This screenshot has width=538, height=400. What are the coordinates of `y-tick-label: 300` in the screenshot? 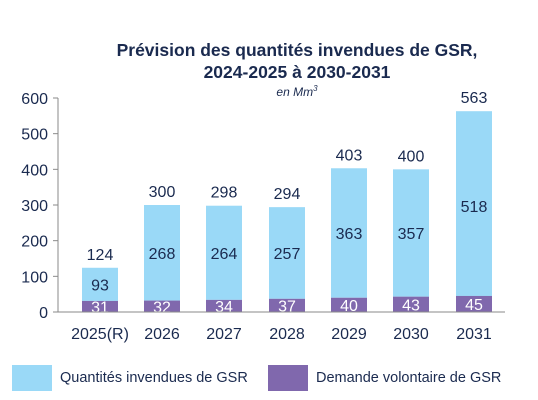 It's located at (34, 206).